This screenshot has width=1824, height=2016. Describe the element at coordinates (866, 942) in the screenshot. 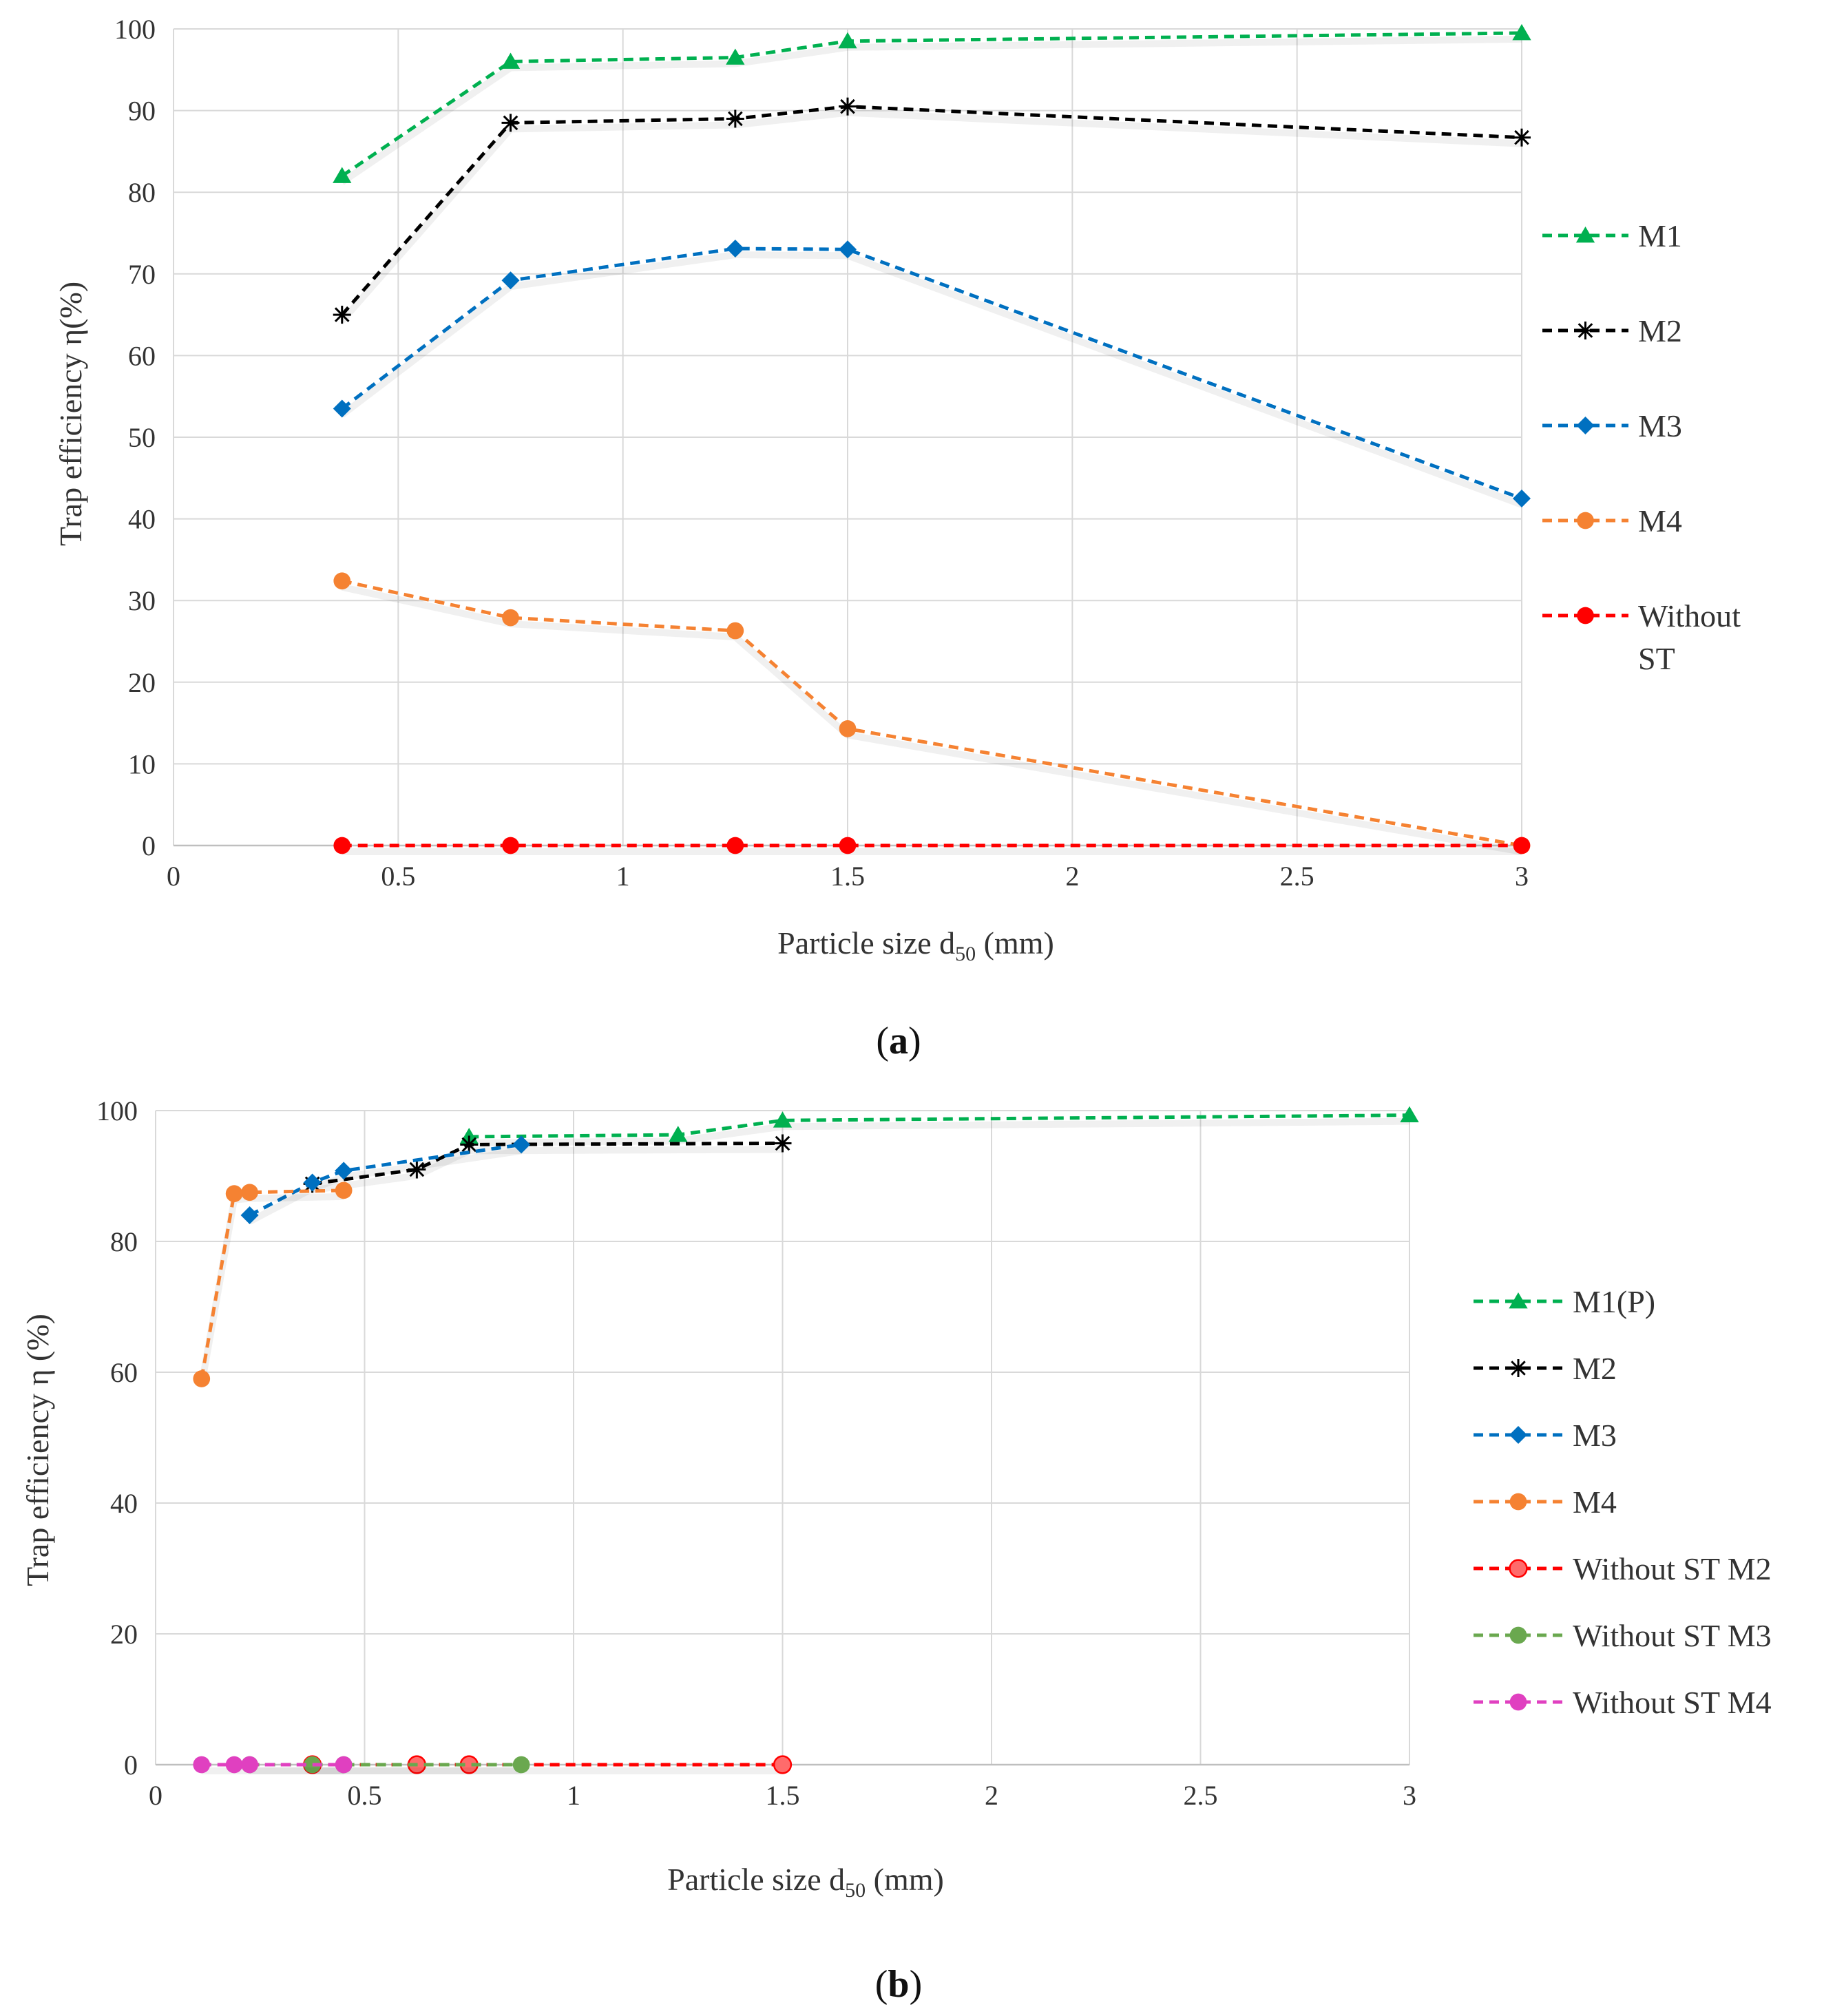

I see `chart-a-x-axis-label-main: Particle size d` at that location.